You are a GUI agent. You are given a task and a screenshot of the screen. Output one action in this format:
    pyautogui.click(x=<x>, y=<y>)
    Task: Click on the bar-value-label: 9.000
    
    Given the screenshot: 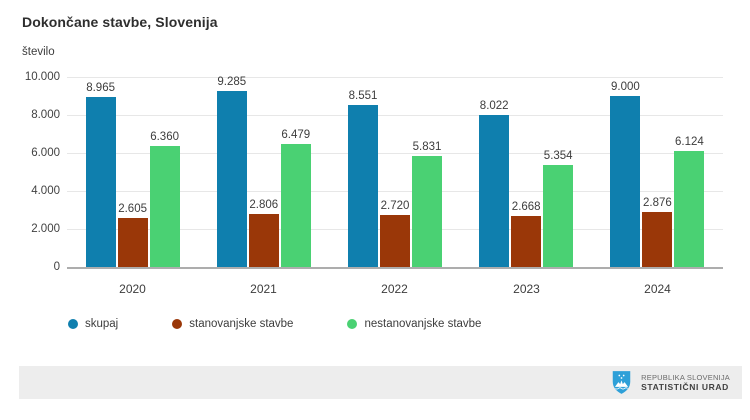 What is the action you would take?
    pyautogui.click(x=625, y=87)
    